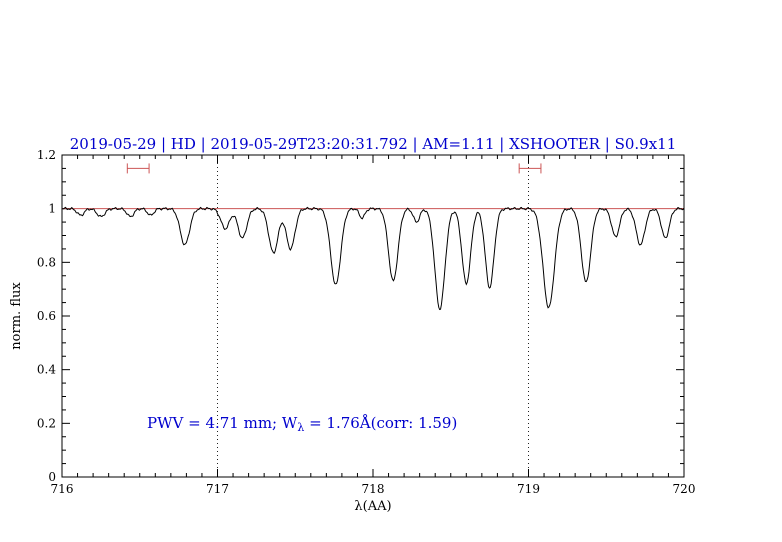 This screenshot has height=542, width=782. Describe the element at coordinates (52, 209) in the screenshot. I see `y-tick-label: 1` at that location.